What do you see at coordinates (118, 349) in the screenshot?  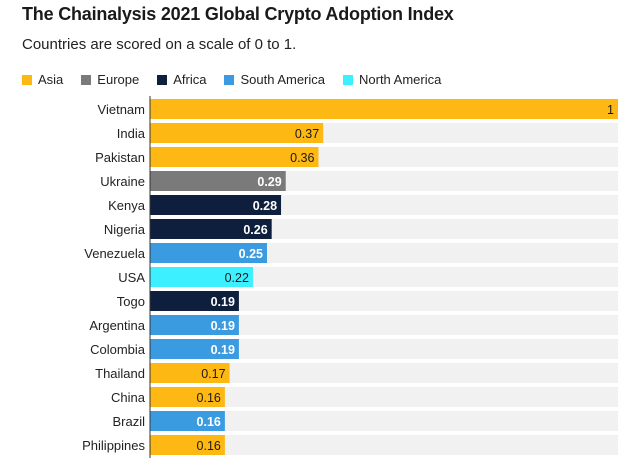 I see `category-label: Colombia` at bounding box center [118, 349].